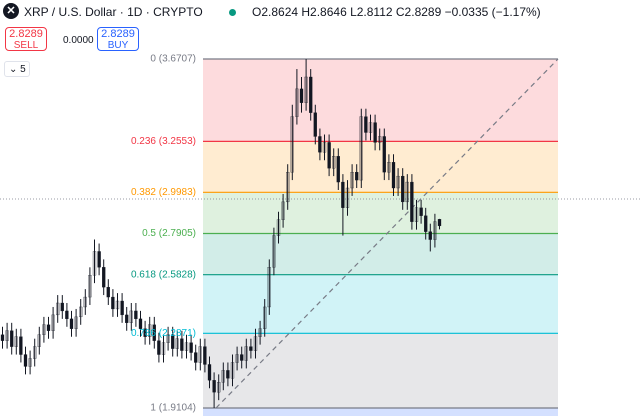 The width and height of the screenshot is (640, 416). What do you see at coordinates (163, 192) in the screenshot?
I see `fib-label: 0.382 (2.9983)` at bounding box center [163, 192].